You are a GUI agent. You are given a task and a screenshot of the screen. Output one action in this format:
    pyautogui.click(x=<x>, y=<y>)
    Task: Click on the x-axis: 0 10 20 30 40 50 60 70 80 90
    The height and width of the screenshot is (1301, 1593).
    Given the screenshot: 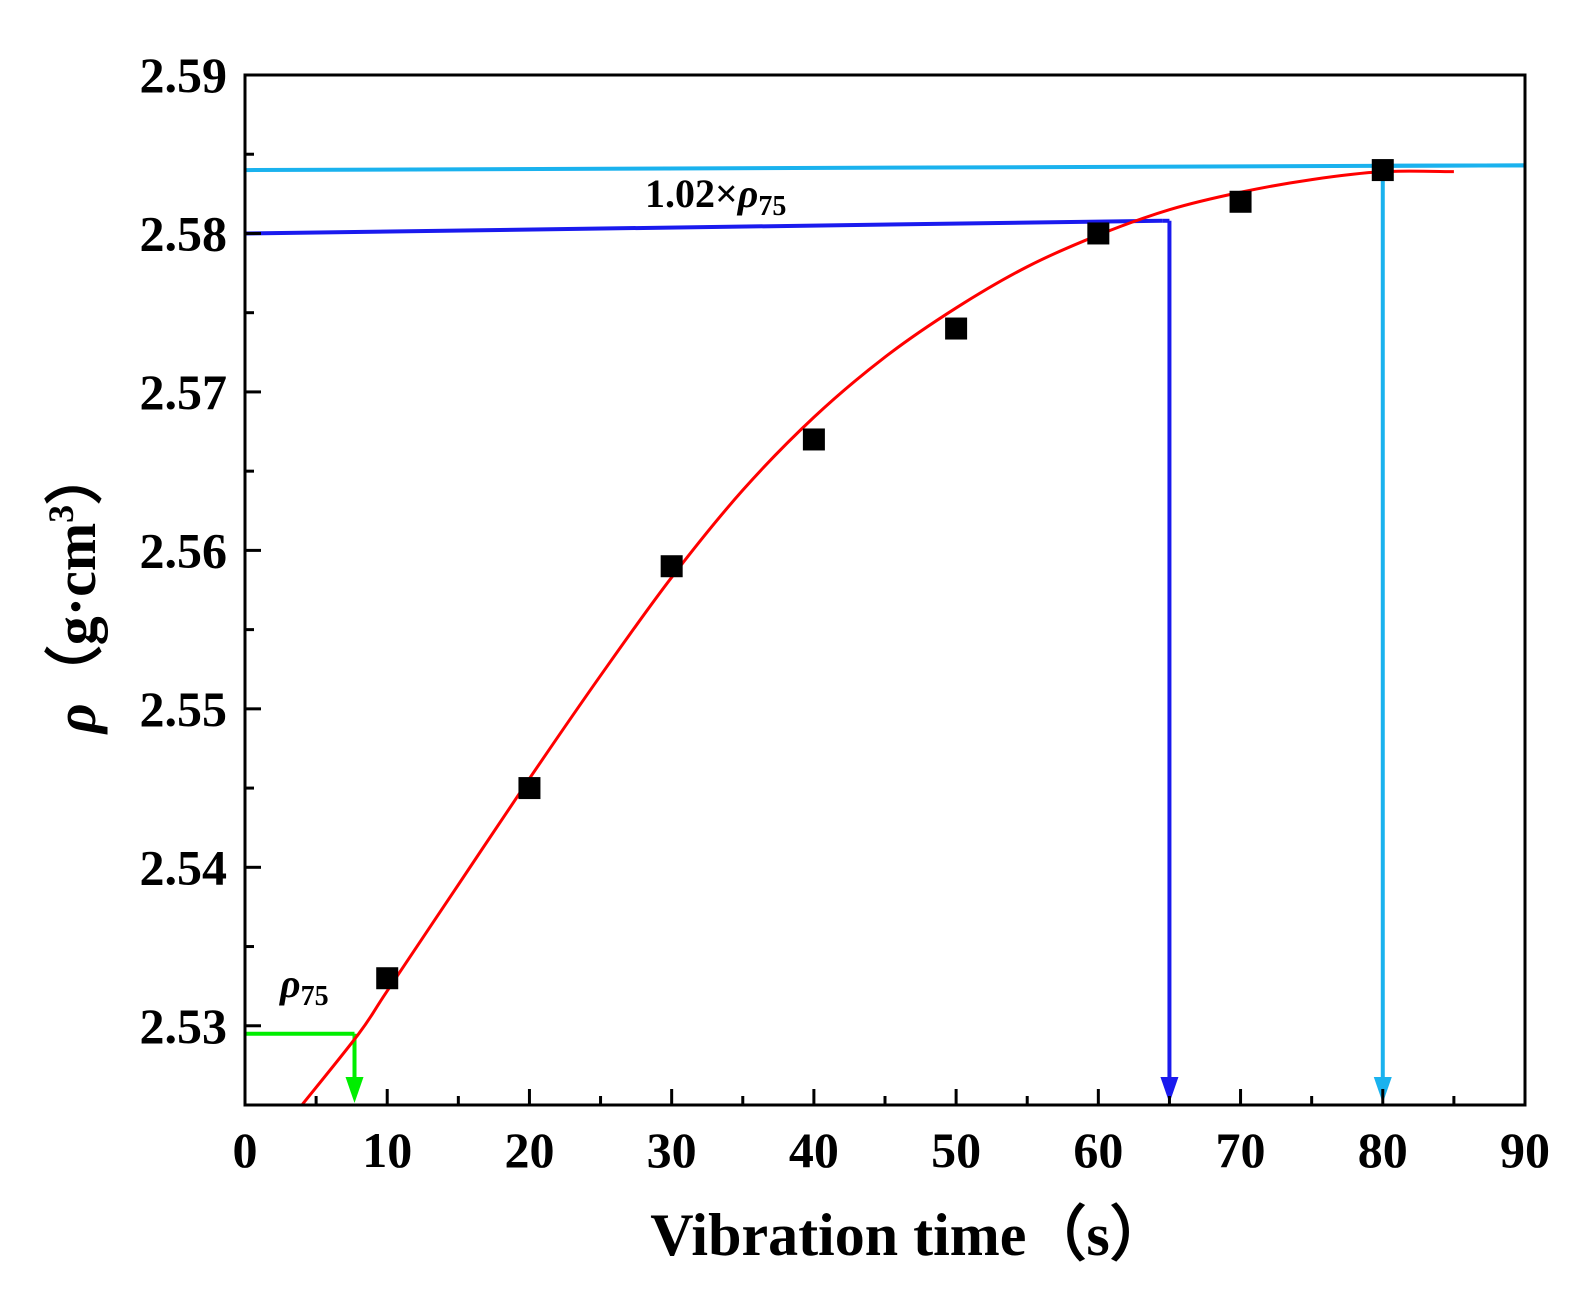 What is the action you would take?
    pyautogui.click(x=891, y=1133)
    